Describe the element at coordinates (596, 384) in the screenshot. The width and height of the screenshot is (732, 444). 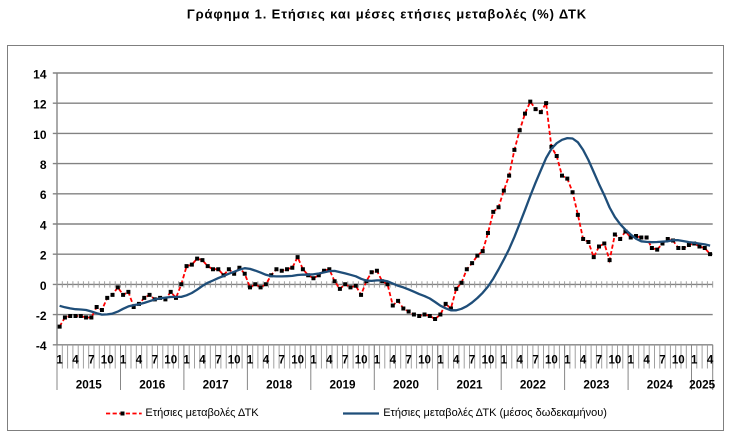
I see `svg-text: 2023` at that location.